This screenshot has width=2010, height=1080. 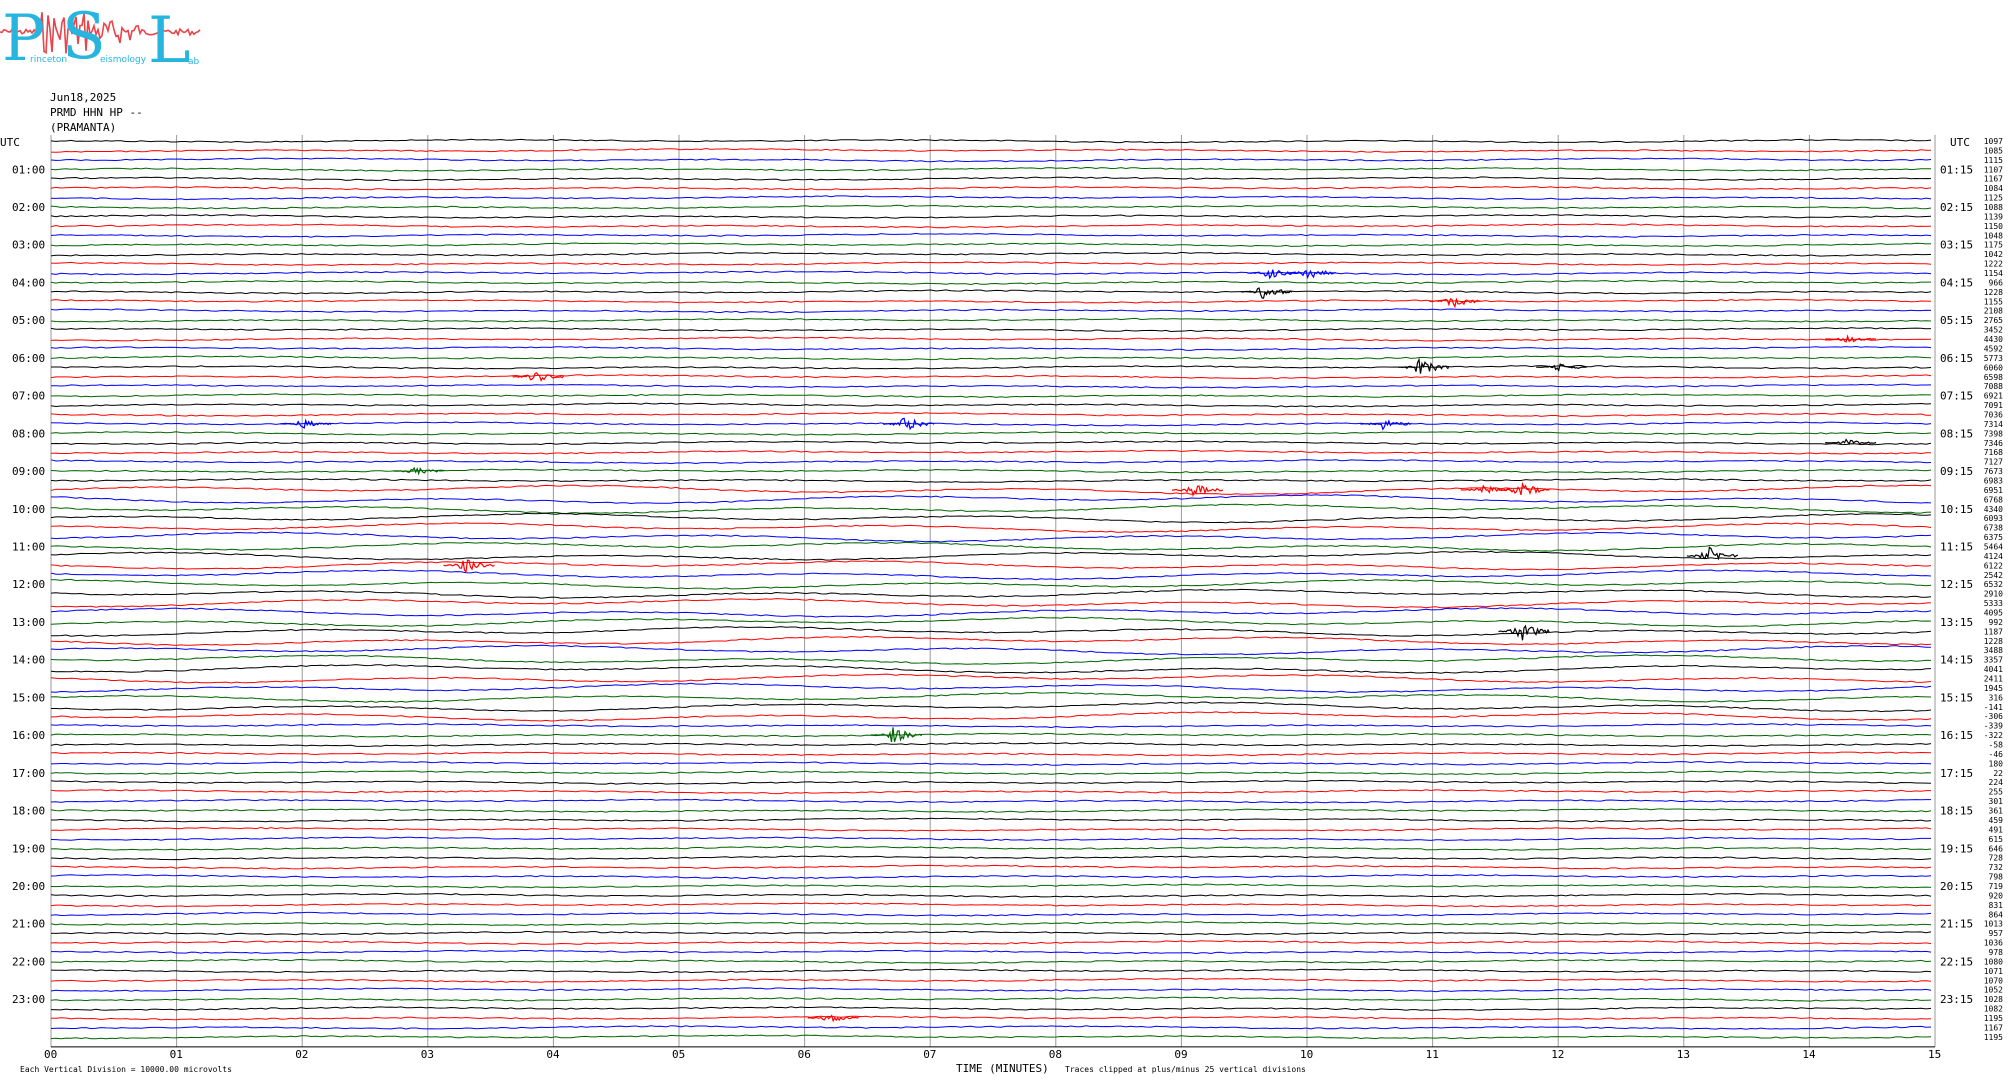 What do you see at coordinates (1996, 792) in the screenshot?
I see `trace-offset-label: 255` at bounding box center [1996, 792].